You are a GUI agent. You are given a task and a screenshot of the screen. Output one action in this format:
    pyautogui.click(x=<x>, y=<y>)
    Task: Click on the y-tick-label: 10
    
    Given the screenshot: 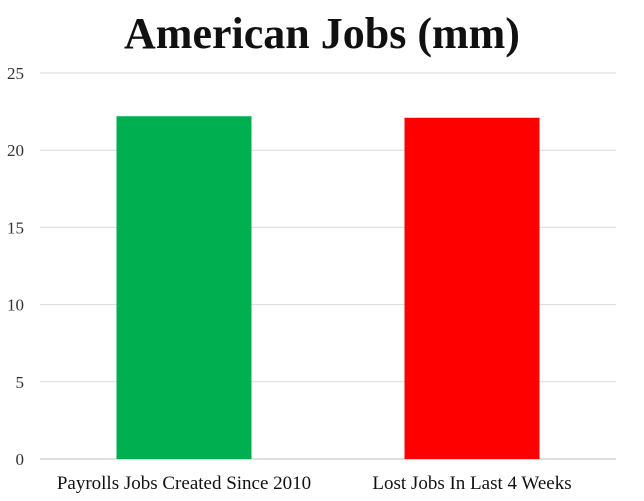 What is the action you would take?
    pyautogui.click(x=15, y=305)
    